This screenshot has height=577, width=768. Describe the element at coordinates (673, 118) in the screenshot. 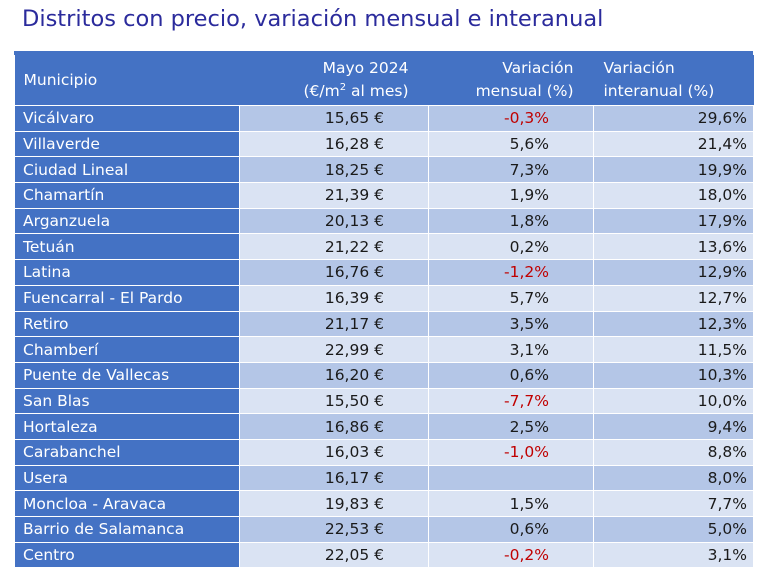

I see `yearly-change-cell: 29,6%` at that location.